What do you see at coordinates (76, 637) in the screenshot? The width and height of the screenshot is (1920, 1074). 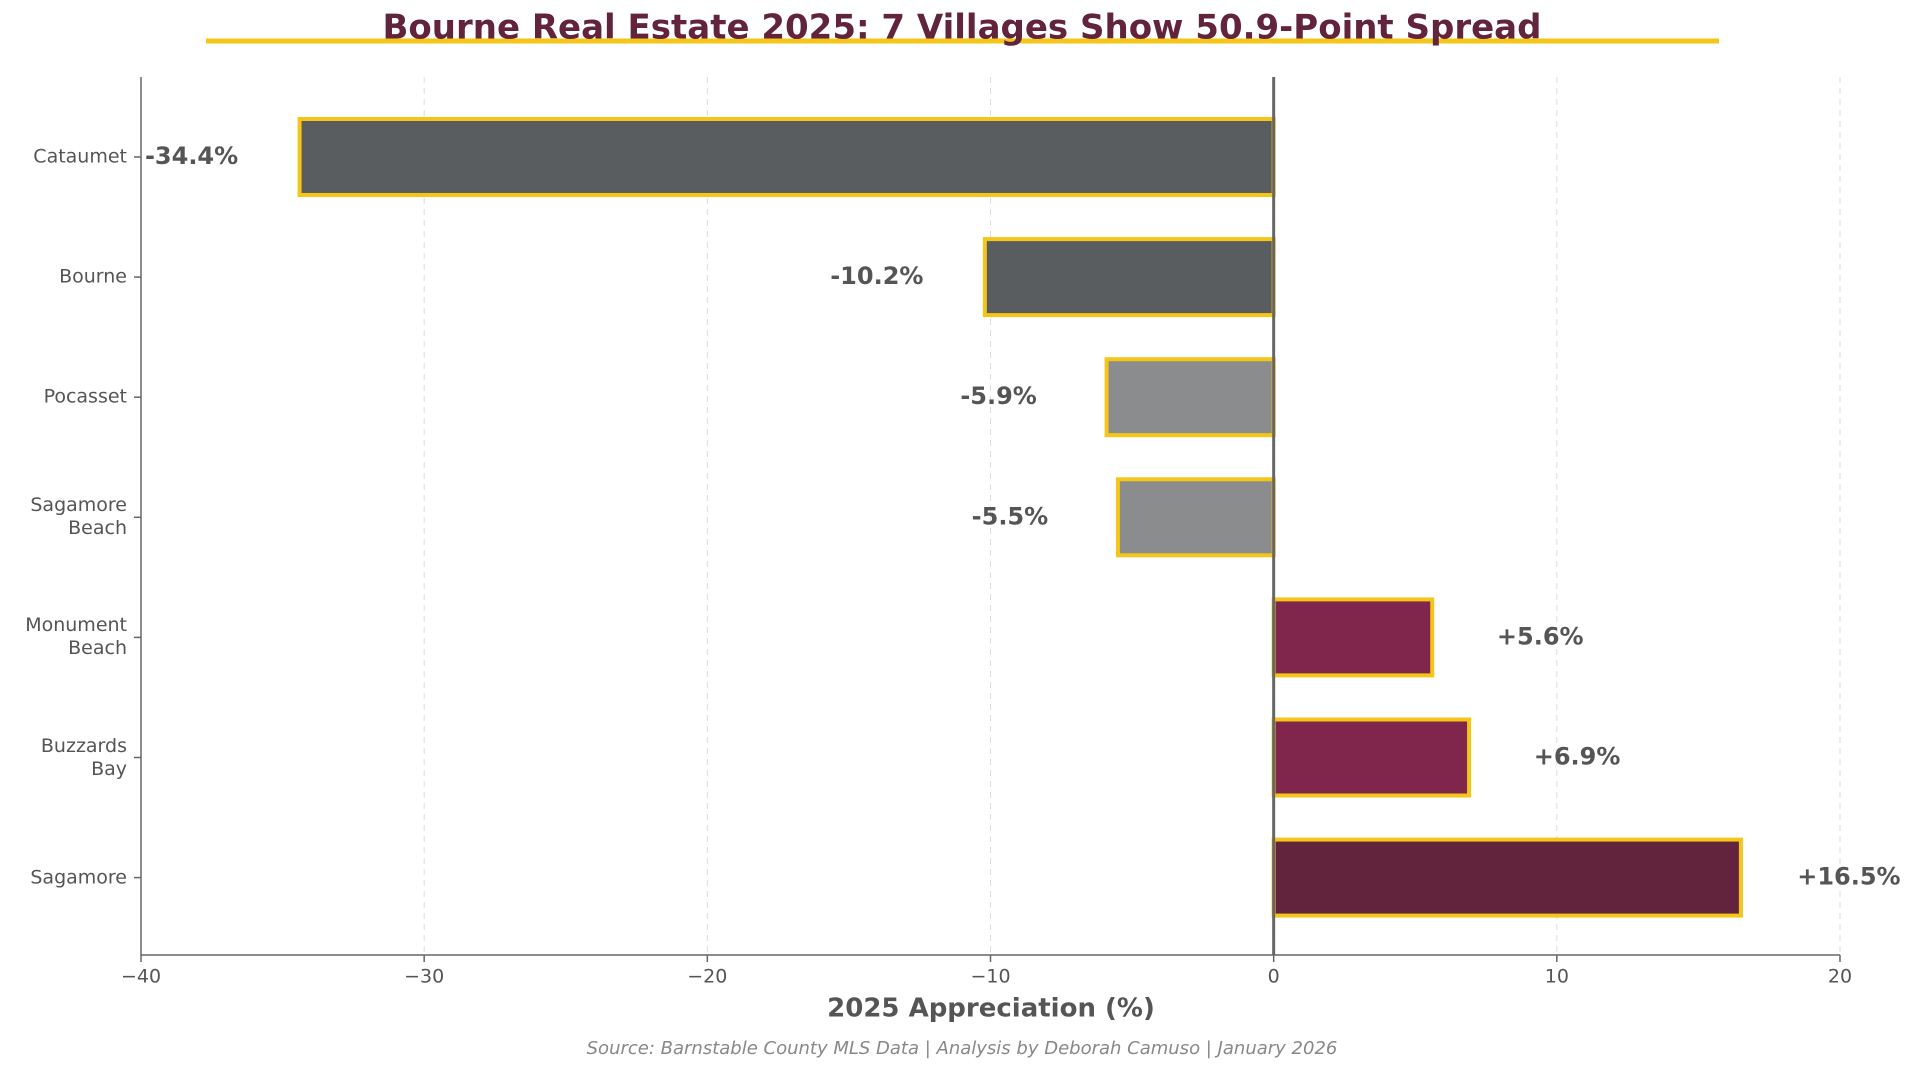 I see `y-tick-label: Monument Beach` at bounding box center [76, 637].